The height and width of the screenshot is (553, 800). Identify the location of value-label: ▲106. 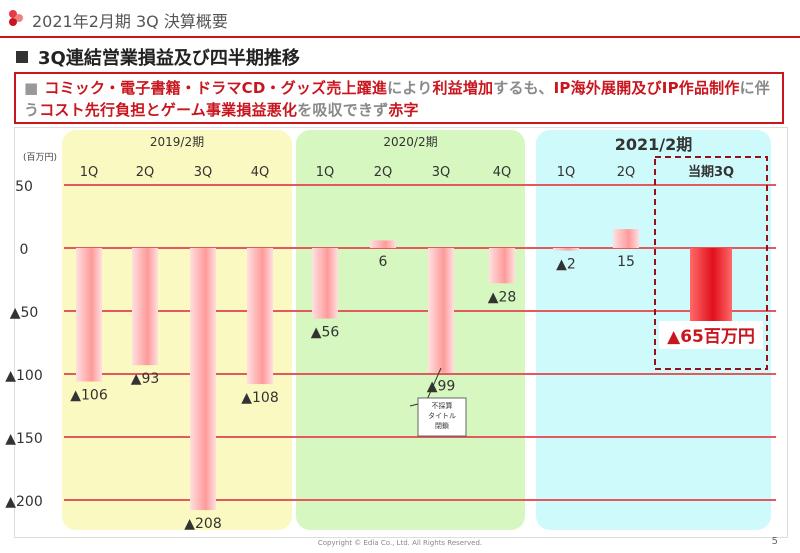
(89, 396).